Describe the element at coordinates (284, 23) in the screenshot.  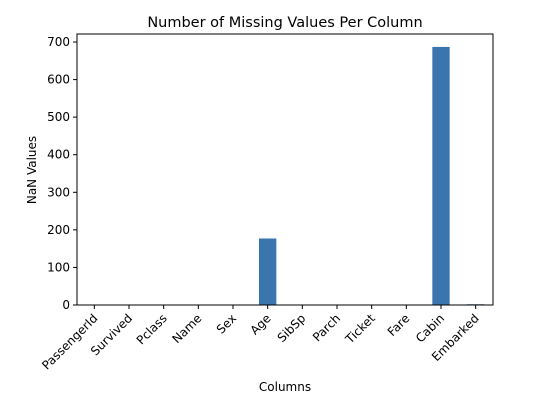
I see `chart-title: Number of Missing Values Per Column` at that location.